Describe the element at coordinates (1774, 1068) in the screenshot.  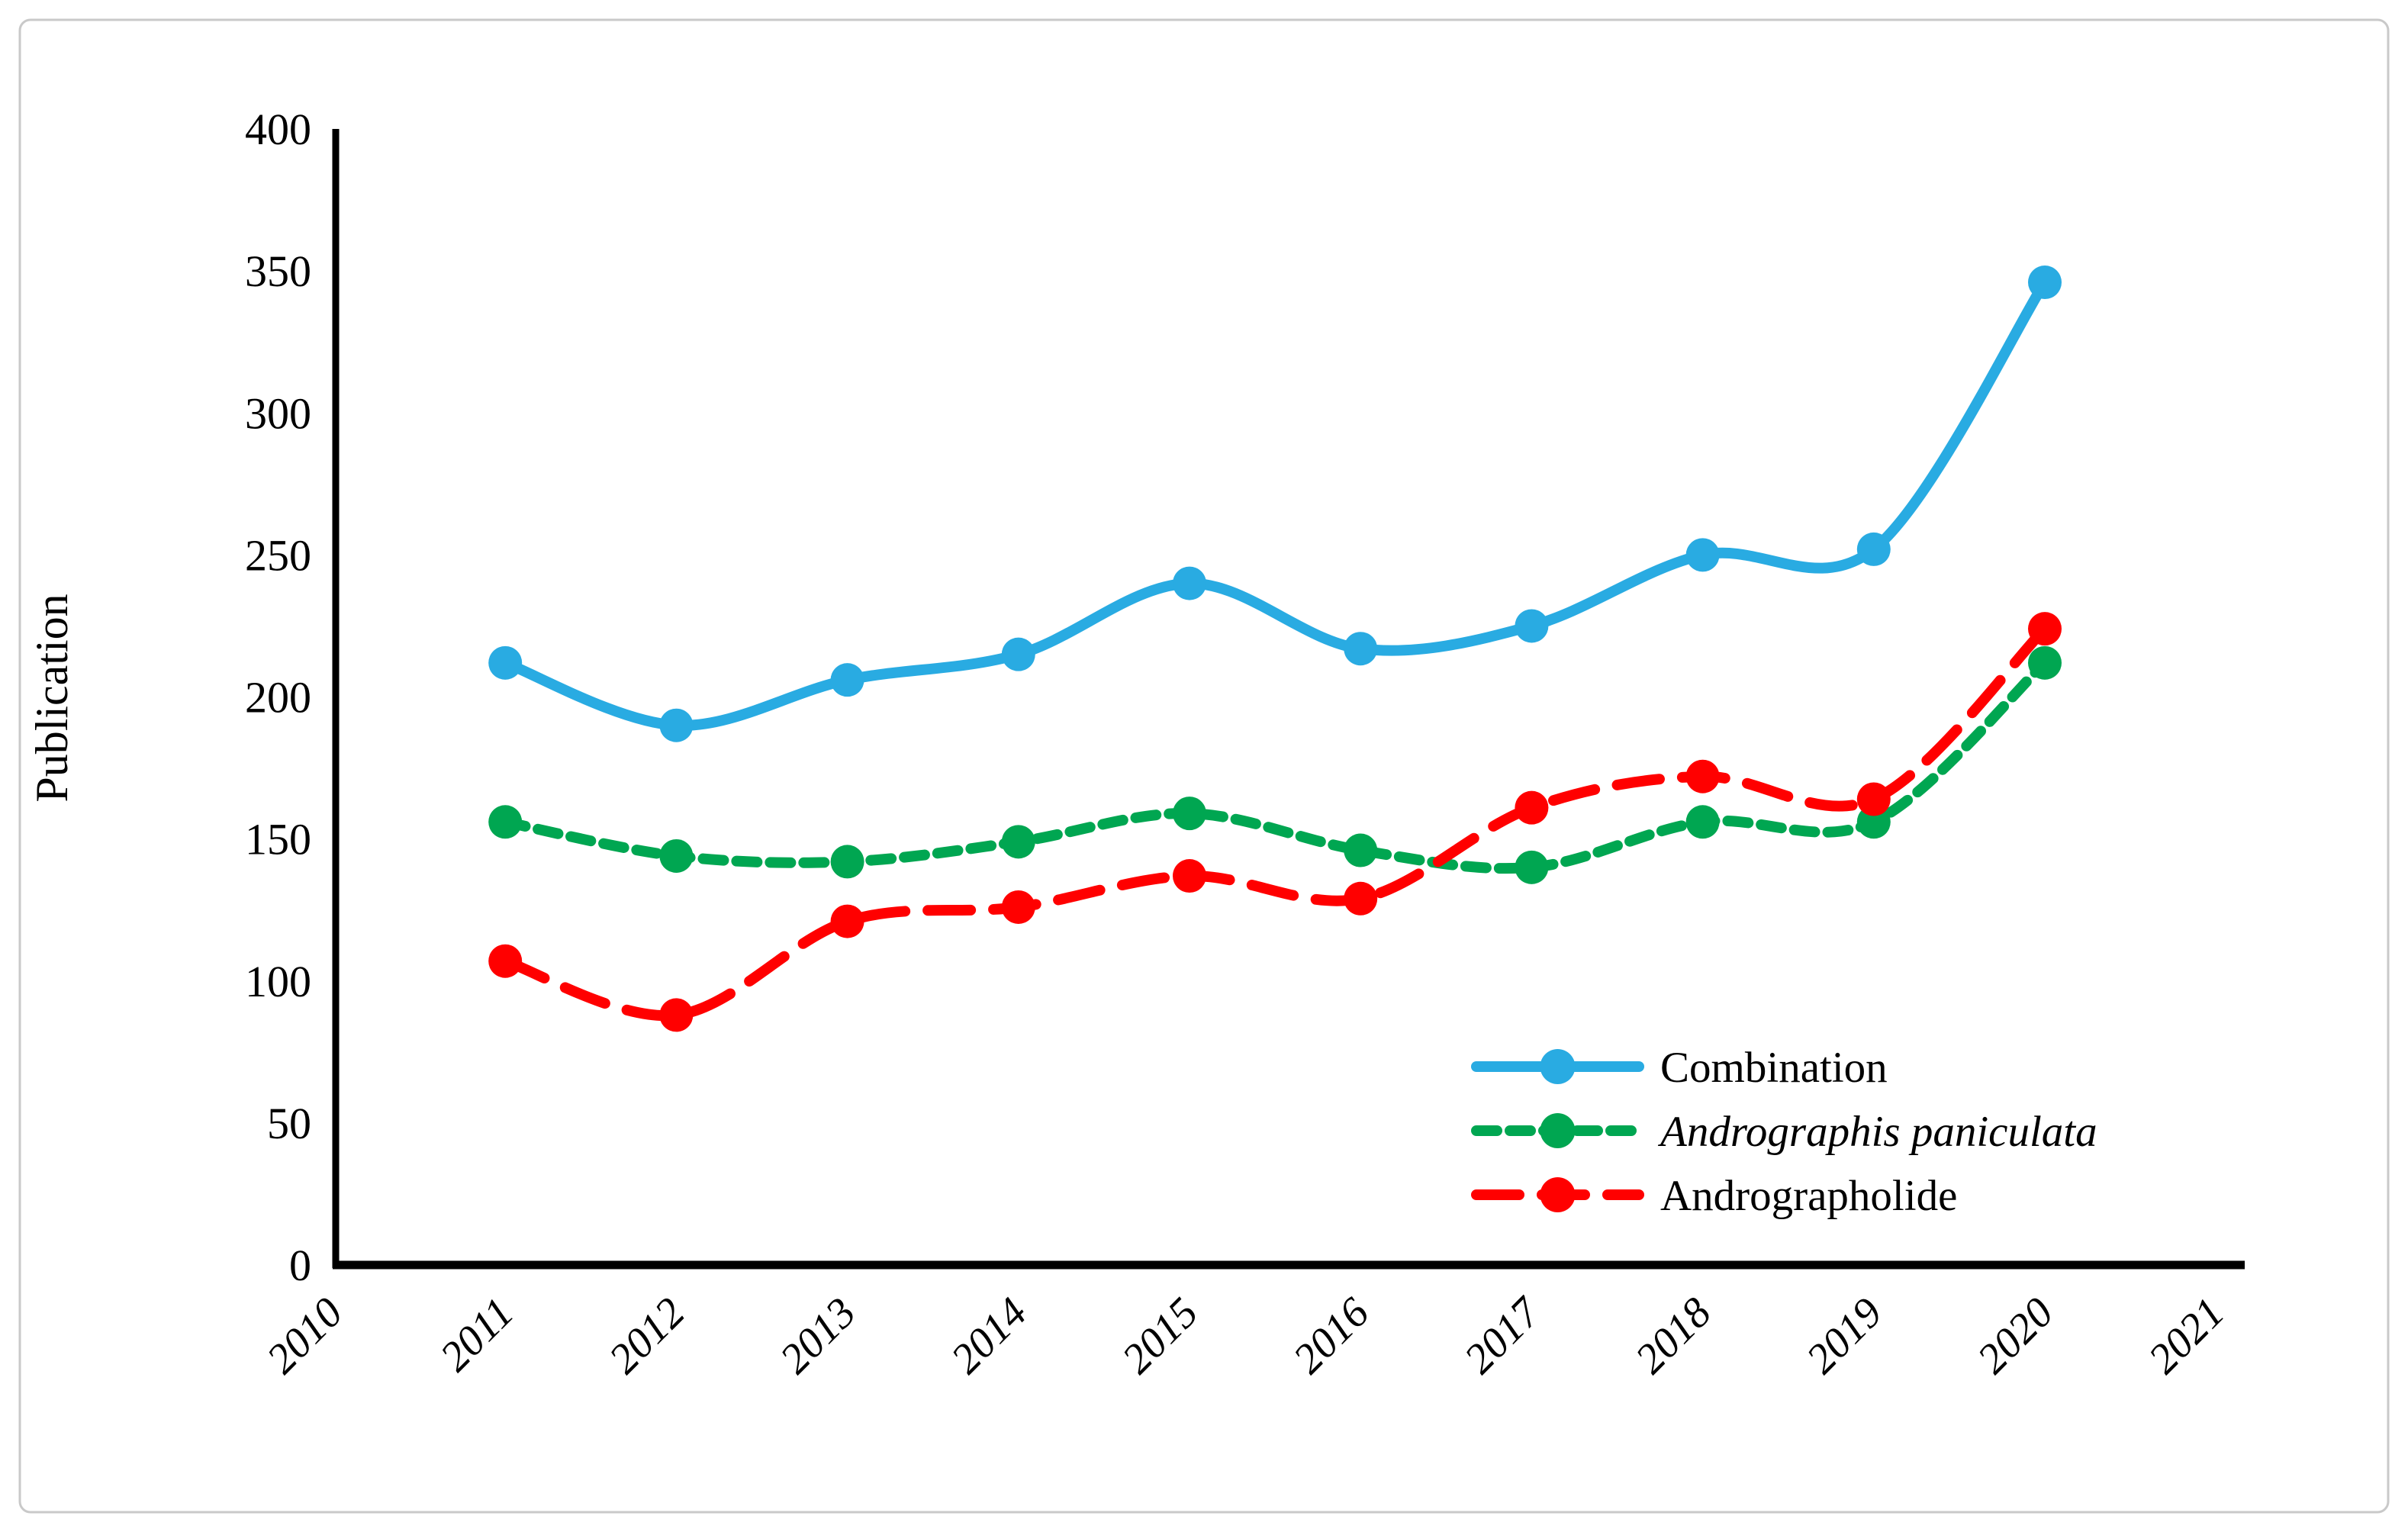
I see `legend-label: Combination` at that location.